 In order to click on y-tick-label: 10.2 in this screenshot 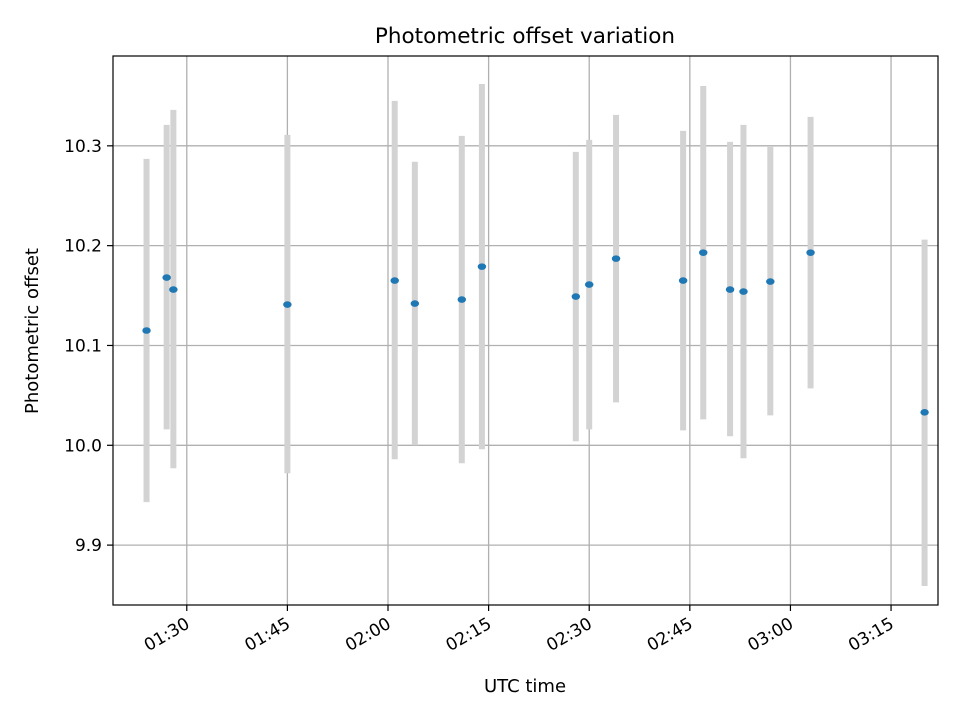, I will do `click(83, 247)`.